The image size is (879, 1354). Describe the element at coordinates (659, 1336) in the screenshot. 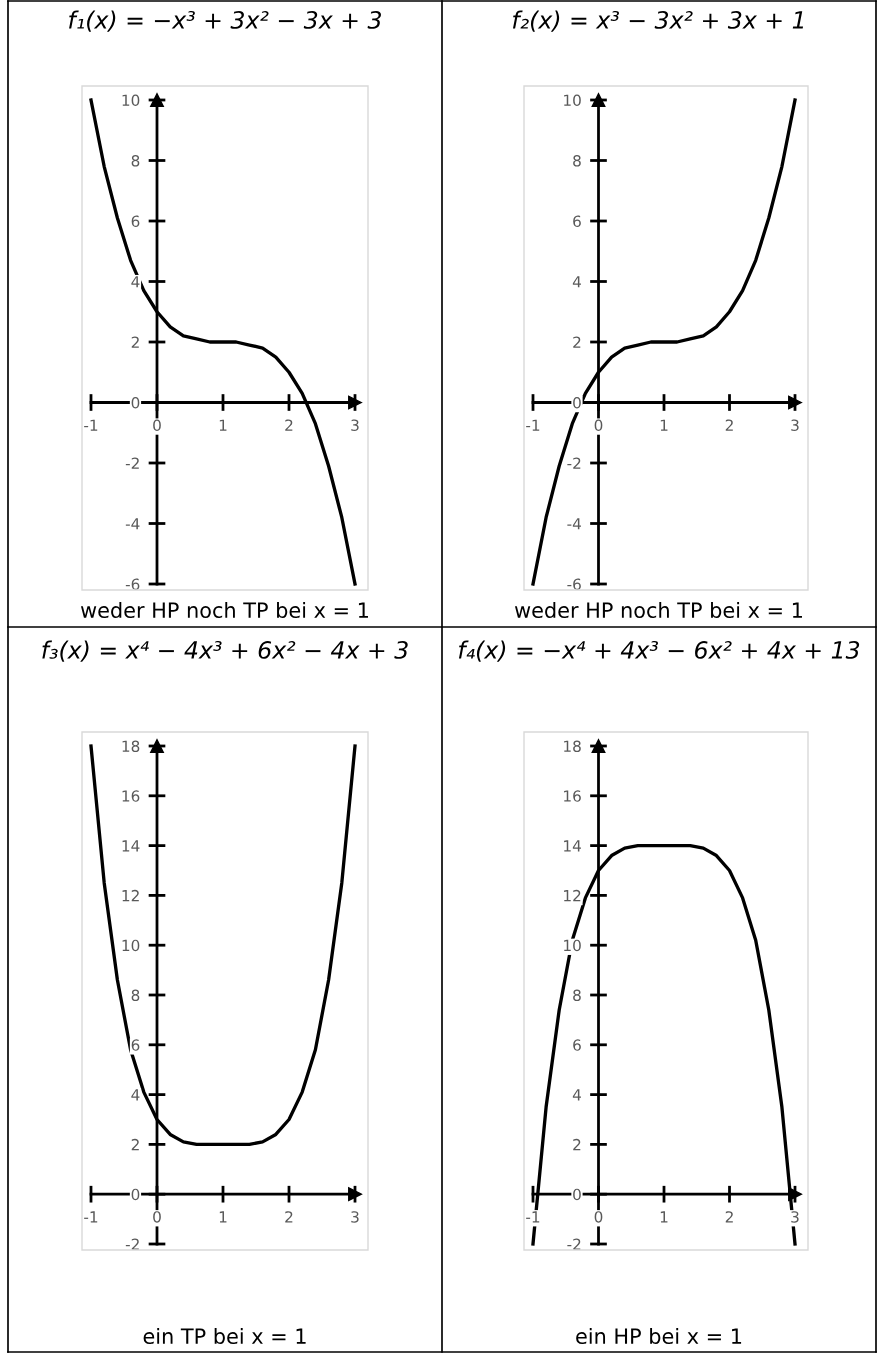

I see `text: ein HP bei x = 1` at that location.